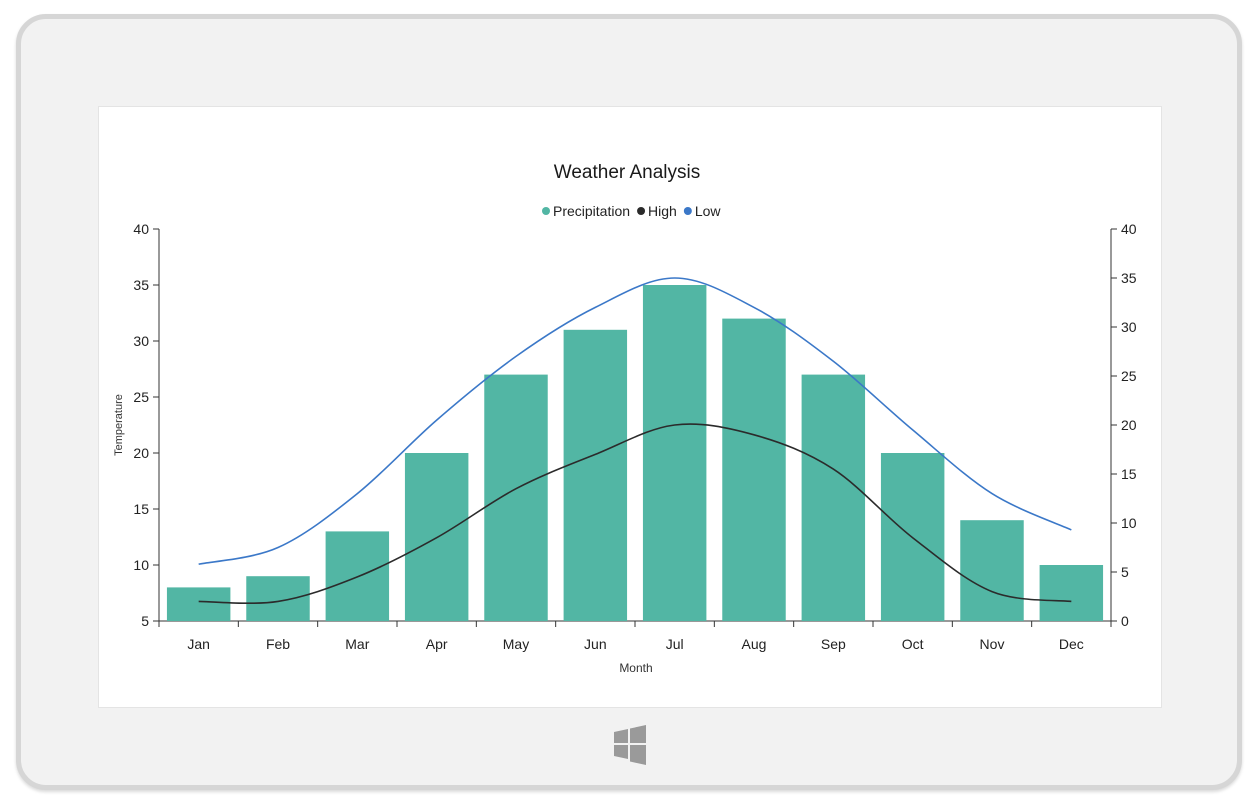 Image resolution: width=1258 pixels, height=807 pixels. Describe the element at coordinates (145, 621) in the screenshot. I see `y-left-tick-label: 5` at that location.